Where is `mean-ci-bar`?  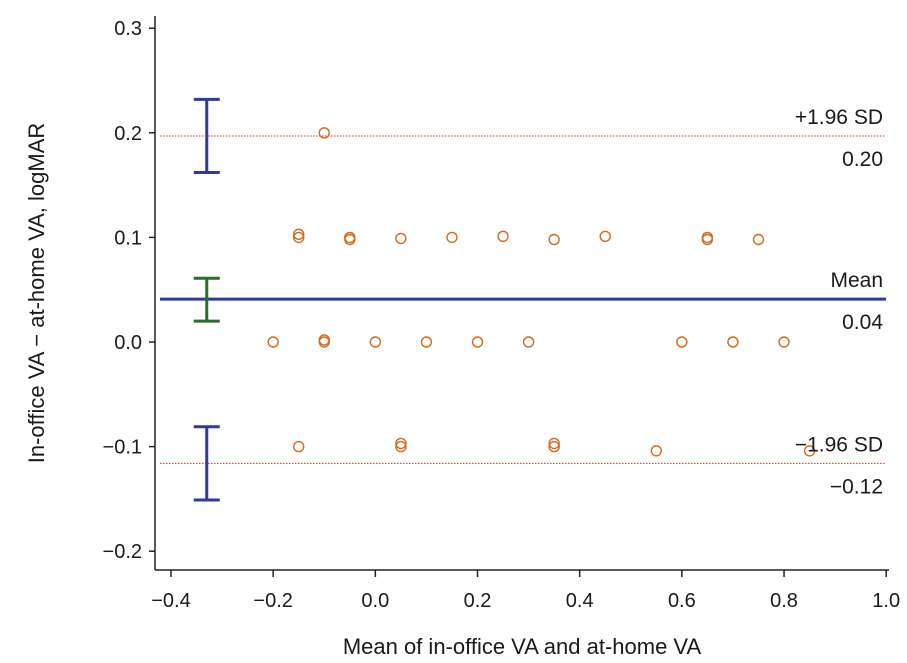 mean-ci-bar is located at coordinates (206, 299).